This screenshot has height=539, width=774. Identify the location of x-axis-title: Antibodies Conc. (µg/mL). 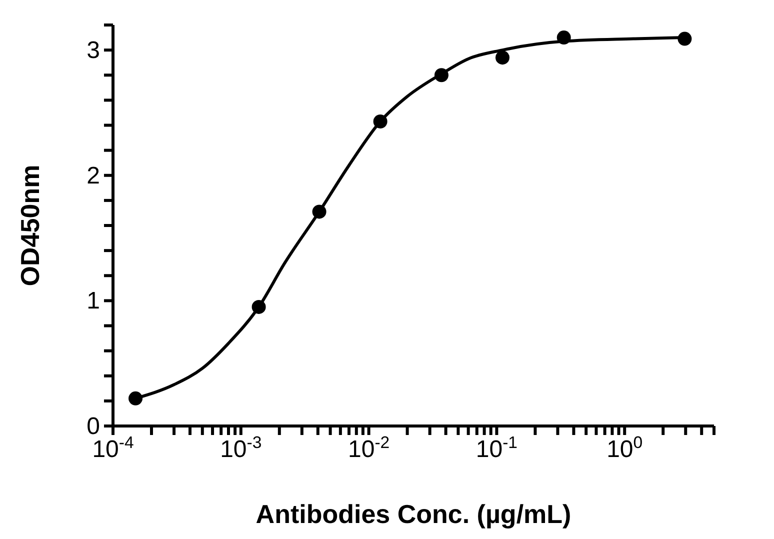
(414, 514).